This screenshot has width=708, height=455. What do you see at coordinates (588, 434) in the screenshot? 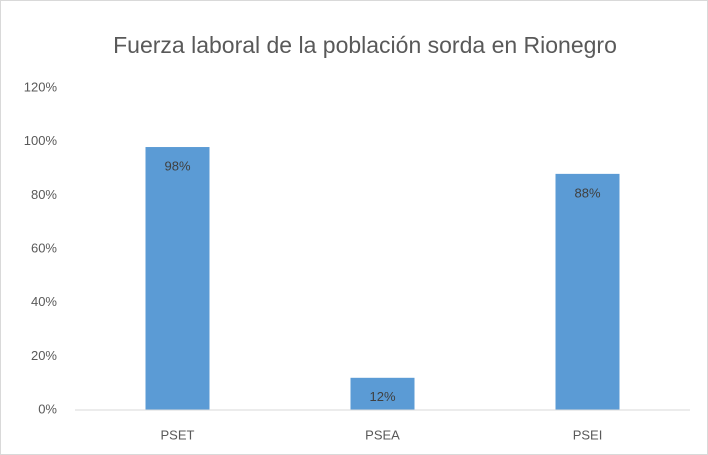
I see `x-tick-label: PSEI` at bounding box center [588, 434].